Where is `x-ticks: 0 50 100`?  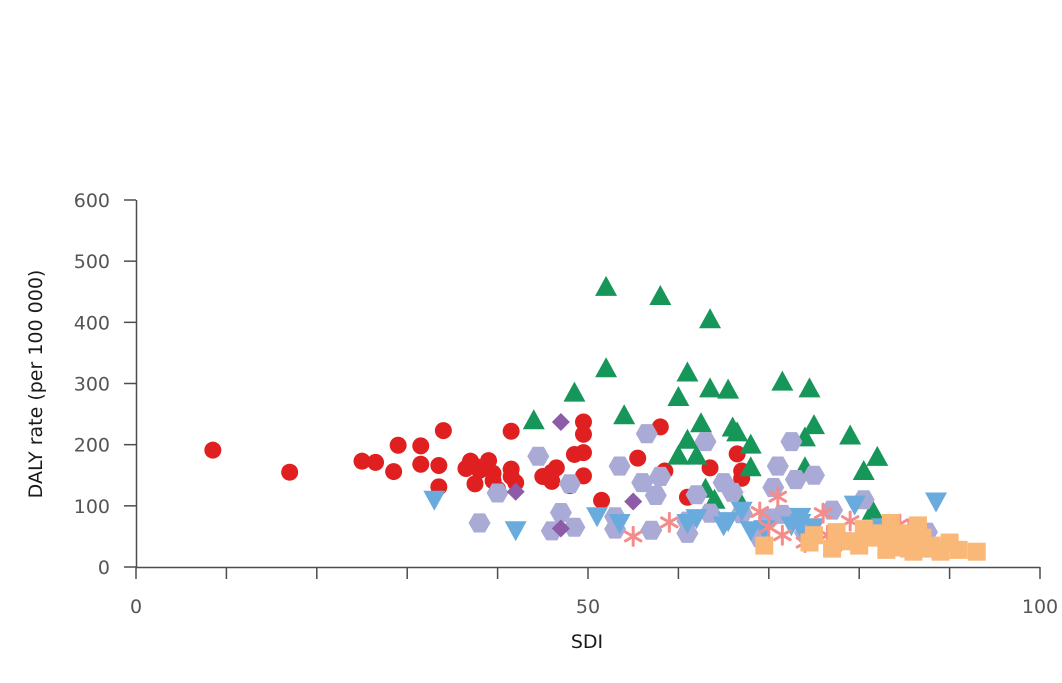
x-ticks: 0 50 100 is located at coordinates (594, 592).